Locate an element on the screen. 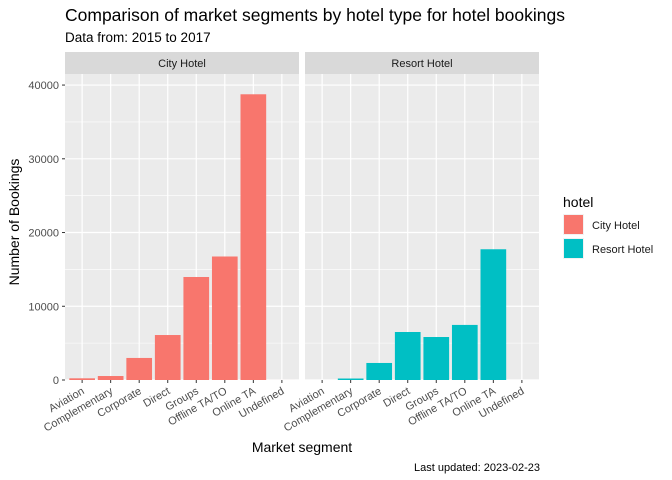  y-tick-label: 20000 is located at coordinates (43, 234).